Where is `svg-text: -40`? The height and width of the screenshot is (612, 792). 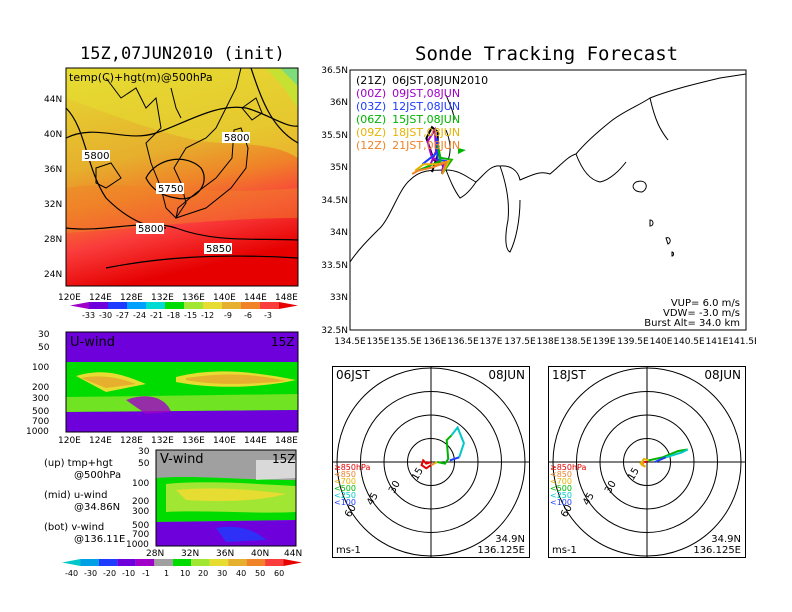
svg-text: -40 is located at coordinates (71, 573).